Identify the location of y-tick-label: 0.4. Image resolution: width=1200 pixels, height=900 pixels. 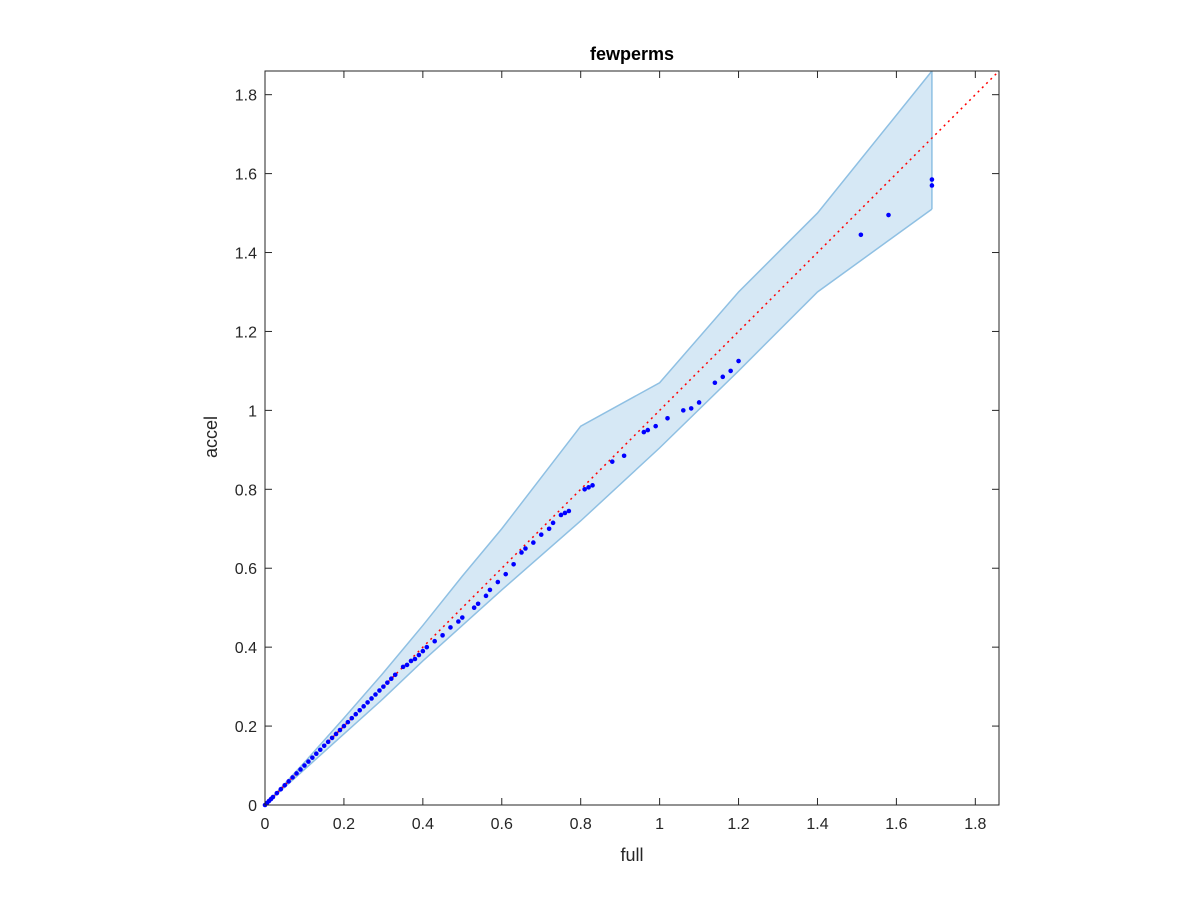
(246, 648).